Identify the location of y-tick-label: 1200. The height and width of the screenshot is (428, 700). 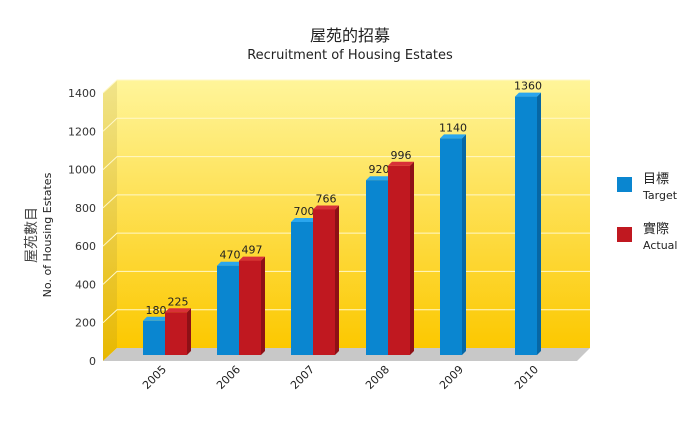
(82, 131).